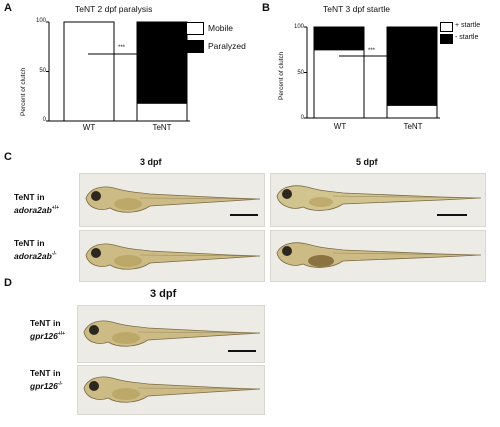  Describe the element at coordinates (340, 126) in the screenshot. I see `chart-b-xtick: WT` at that location.